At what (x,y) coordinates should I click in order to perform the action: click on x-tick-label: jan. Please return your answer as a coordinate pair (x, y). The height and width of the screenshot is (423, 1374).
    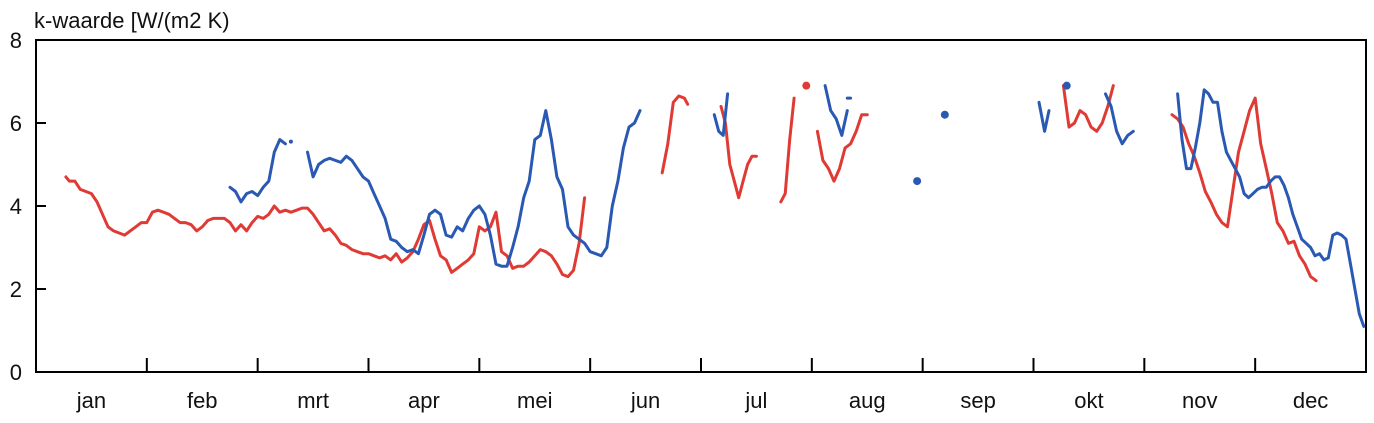
    Looking at the image, I should click on (91, 400).